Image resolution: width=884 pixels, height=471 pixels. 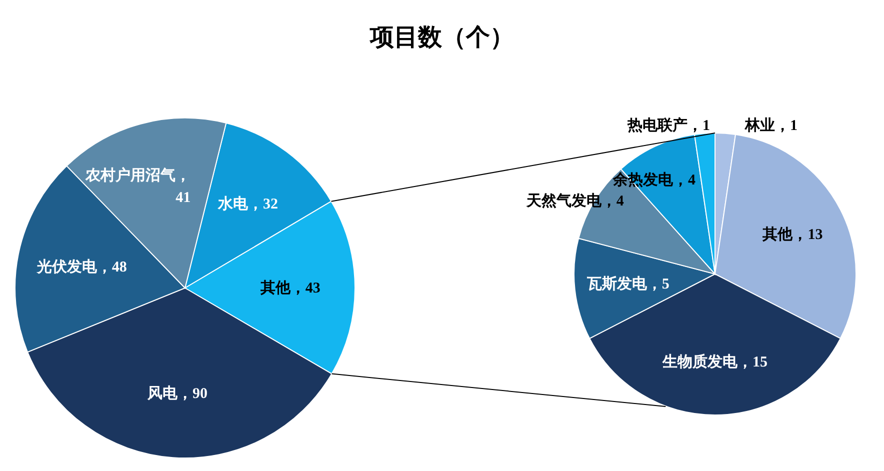 I want to click on data-label: ，48, so click(x=111, y=267).